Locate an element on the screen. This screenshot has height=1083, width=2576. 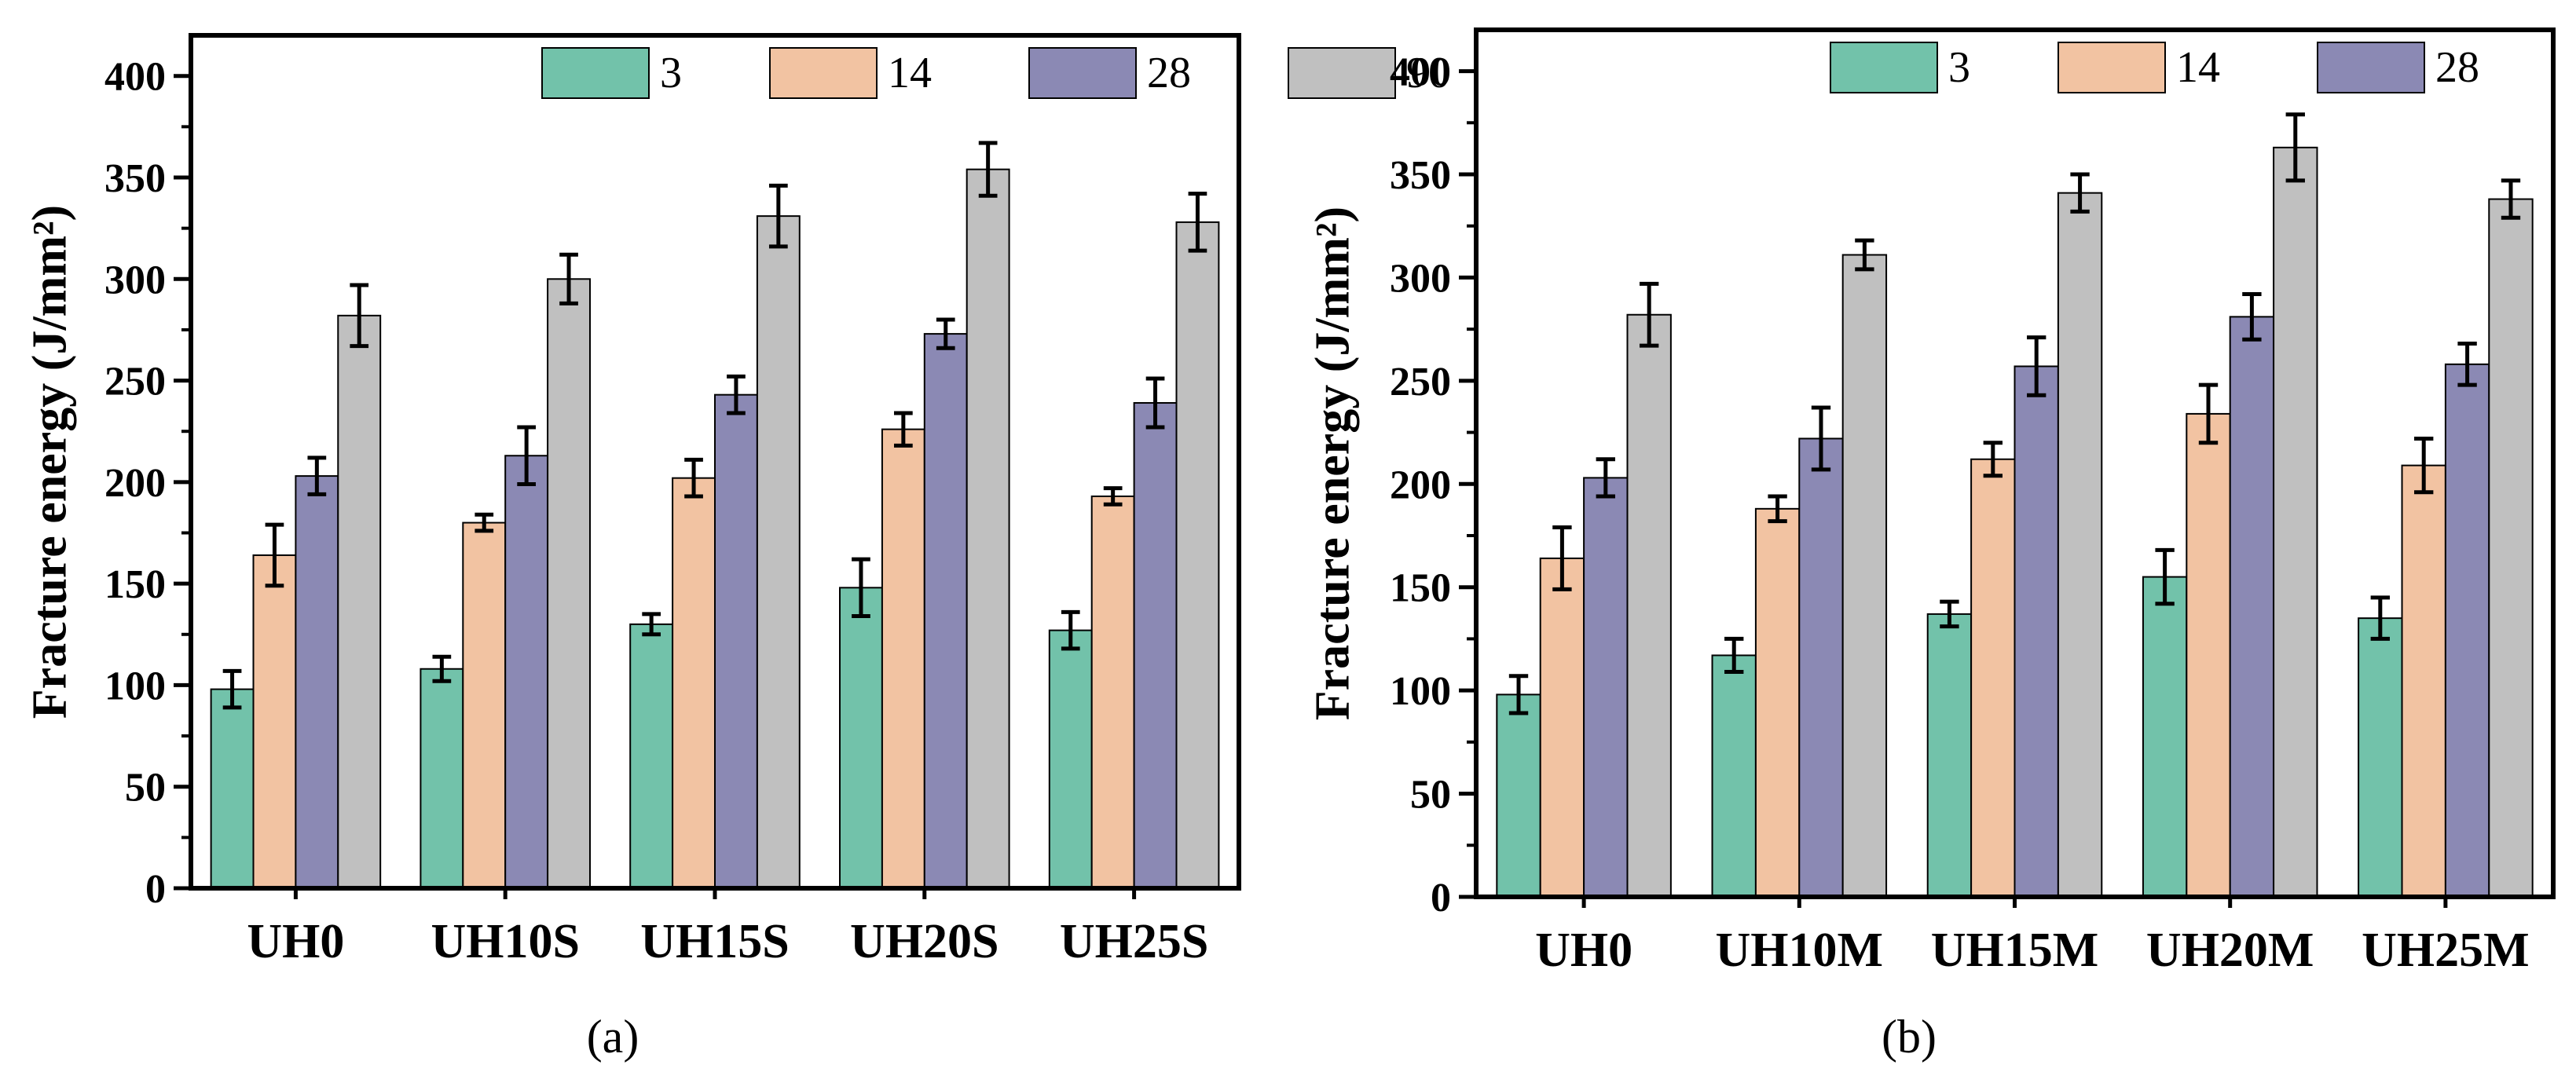
x-tick-label: UH20S is located at coordinates (924, 941).